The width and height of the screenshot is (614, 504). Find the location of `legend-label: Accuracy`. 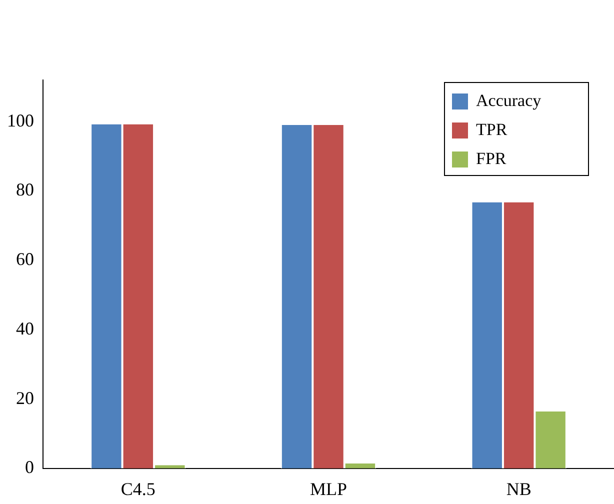

legend-label: Accuracy is located at coordinates (509, 100).